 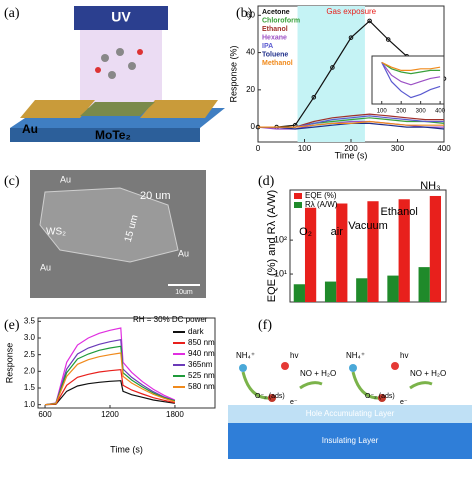 What do you see at coordinates (30, 387) in the screenshot?
I see `y-tick-label: 1.5` at bounding box center [30, 387].